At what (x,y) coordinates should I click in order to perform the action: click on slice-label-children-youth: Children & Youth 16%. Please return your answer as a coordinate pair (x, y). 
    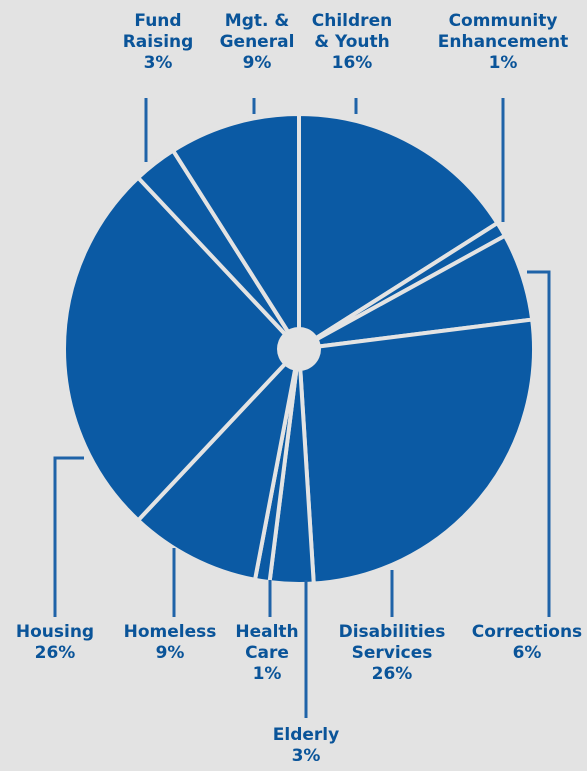
    Looking at the image, I should click on (352, 42).